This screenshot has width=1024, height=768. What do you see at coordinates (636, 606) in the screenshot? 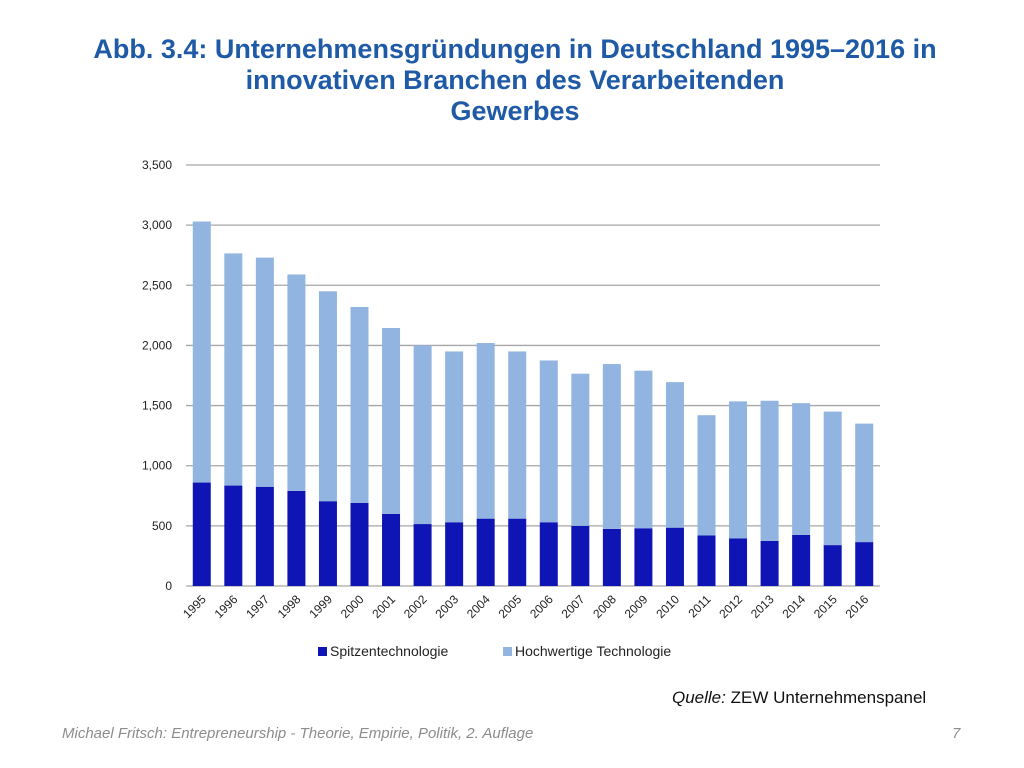
I see `x-tick-label: 2009` at bounding box center [636, 606].